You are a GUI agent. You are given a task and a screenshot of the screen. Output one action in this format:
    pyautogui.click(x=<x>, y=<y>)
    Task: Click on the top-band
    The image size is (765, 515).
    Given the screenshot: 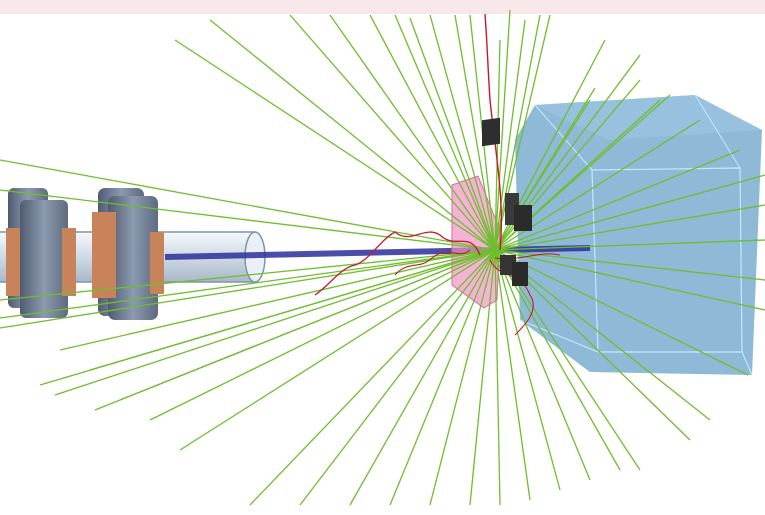 What is the action you would take?
    pyautogui.click(x=382, y=7)
    